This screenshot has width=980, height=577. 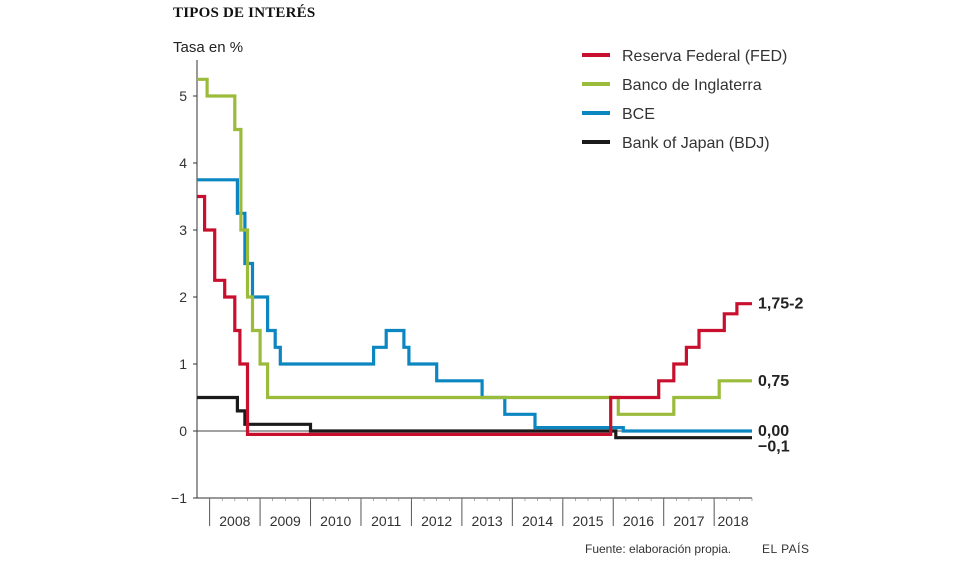 I want to click on y-tick-label: 2, so click(x=183, y=297).